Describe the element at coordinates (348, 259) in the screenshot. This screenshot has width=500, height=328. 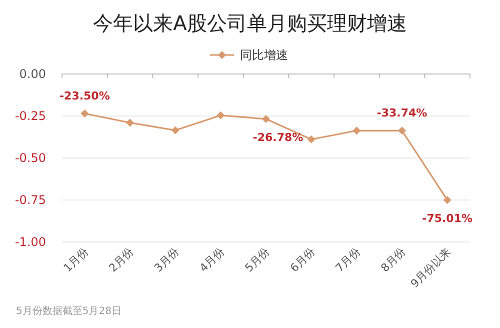
I see `x-tick-label: 7月份` at that location.